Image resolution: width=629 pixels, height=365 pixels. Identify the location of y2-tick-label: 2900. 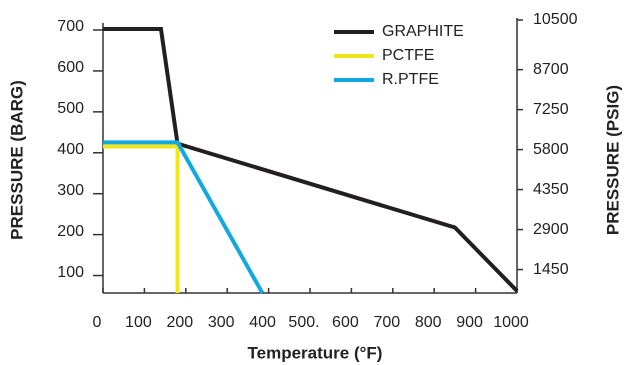
(551, 229).